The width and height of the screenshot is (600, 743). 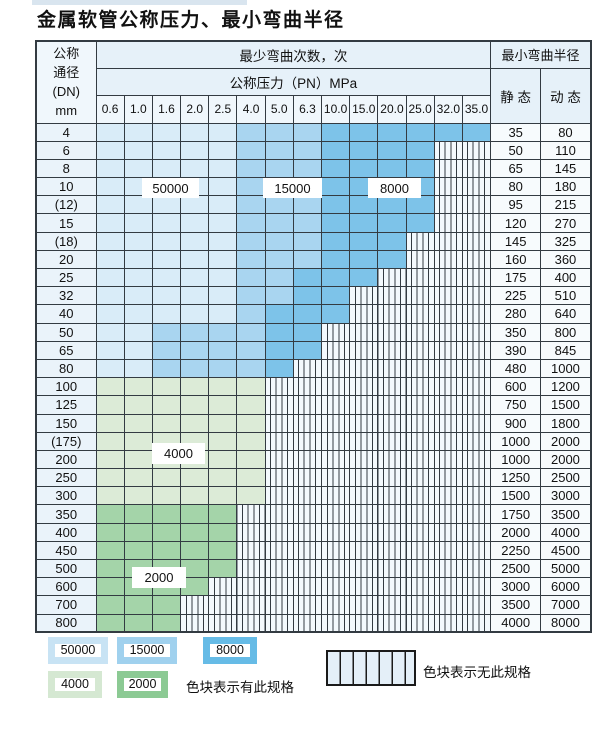 What do you see at coordinates (566, 405) in the screenshot?
I see `dynamic-radius-cell: 1500` at bounding box center [566, 405].